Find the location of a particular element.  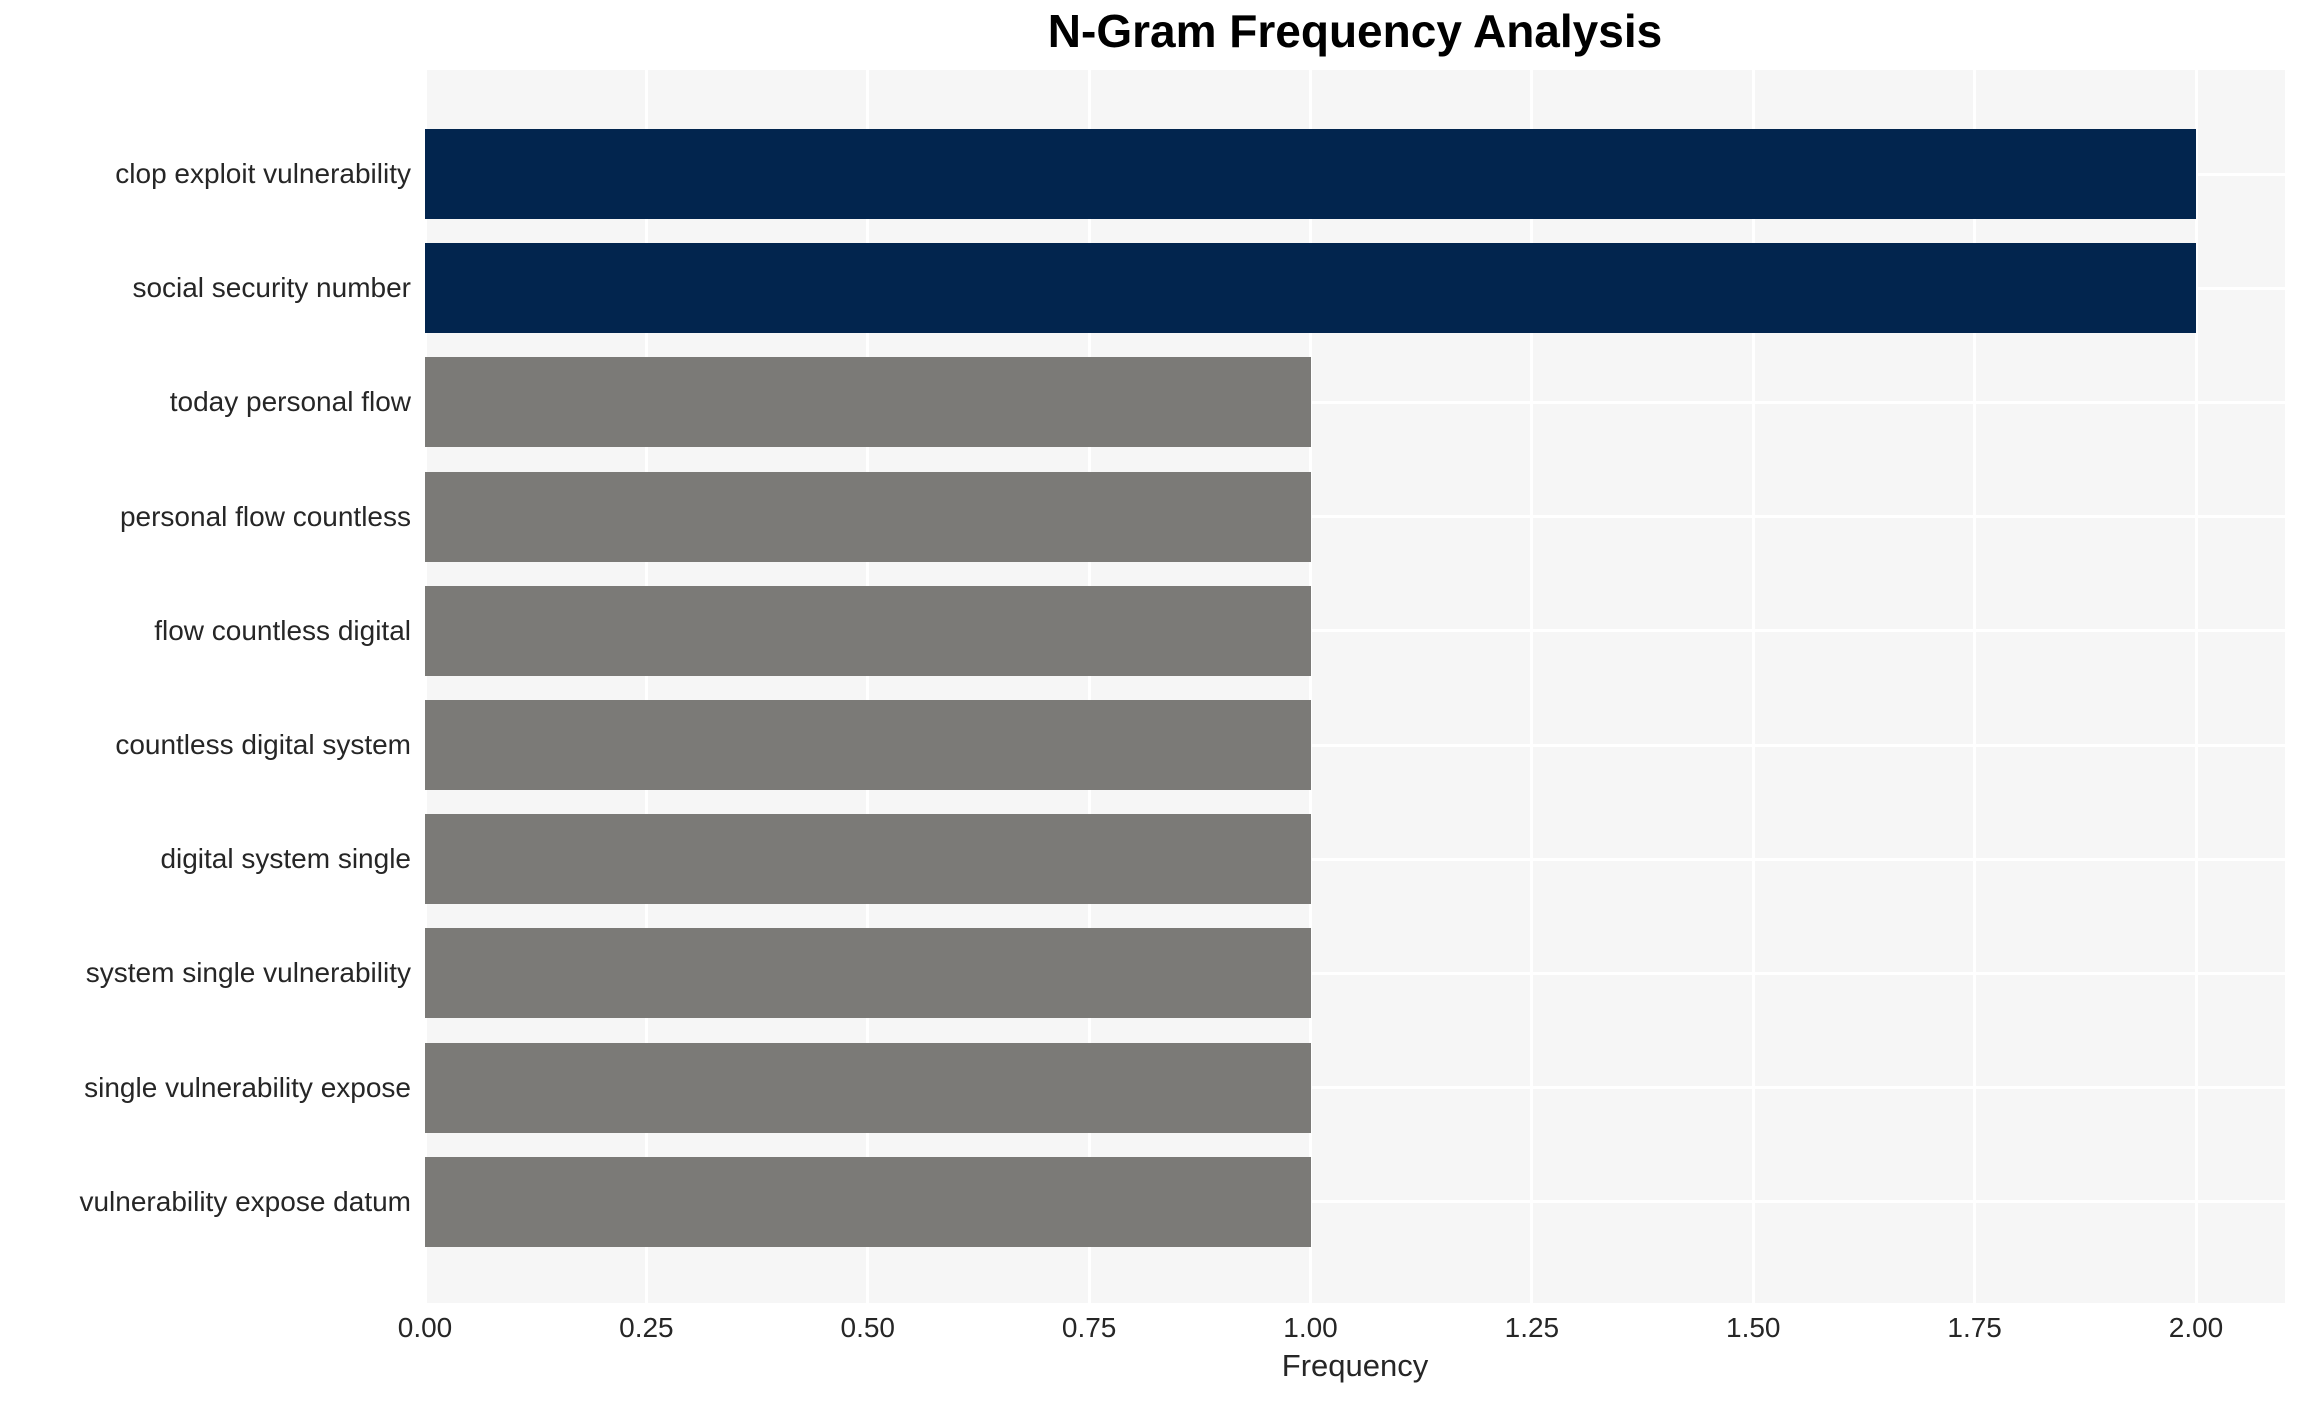

x-tick-label: 0.75 is located at coordinates (1089, 1327).